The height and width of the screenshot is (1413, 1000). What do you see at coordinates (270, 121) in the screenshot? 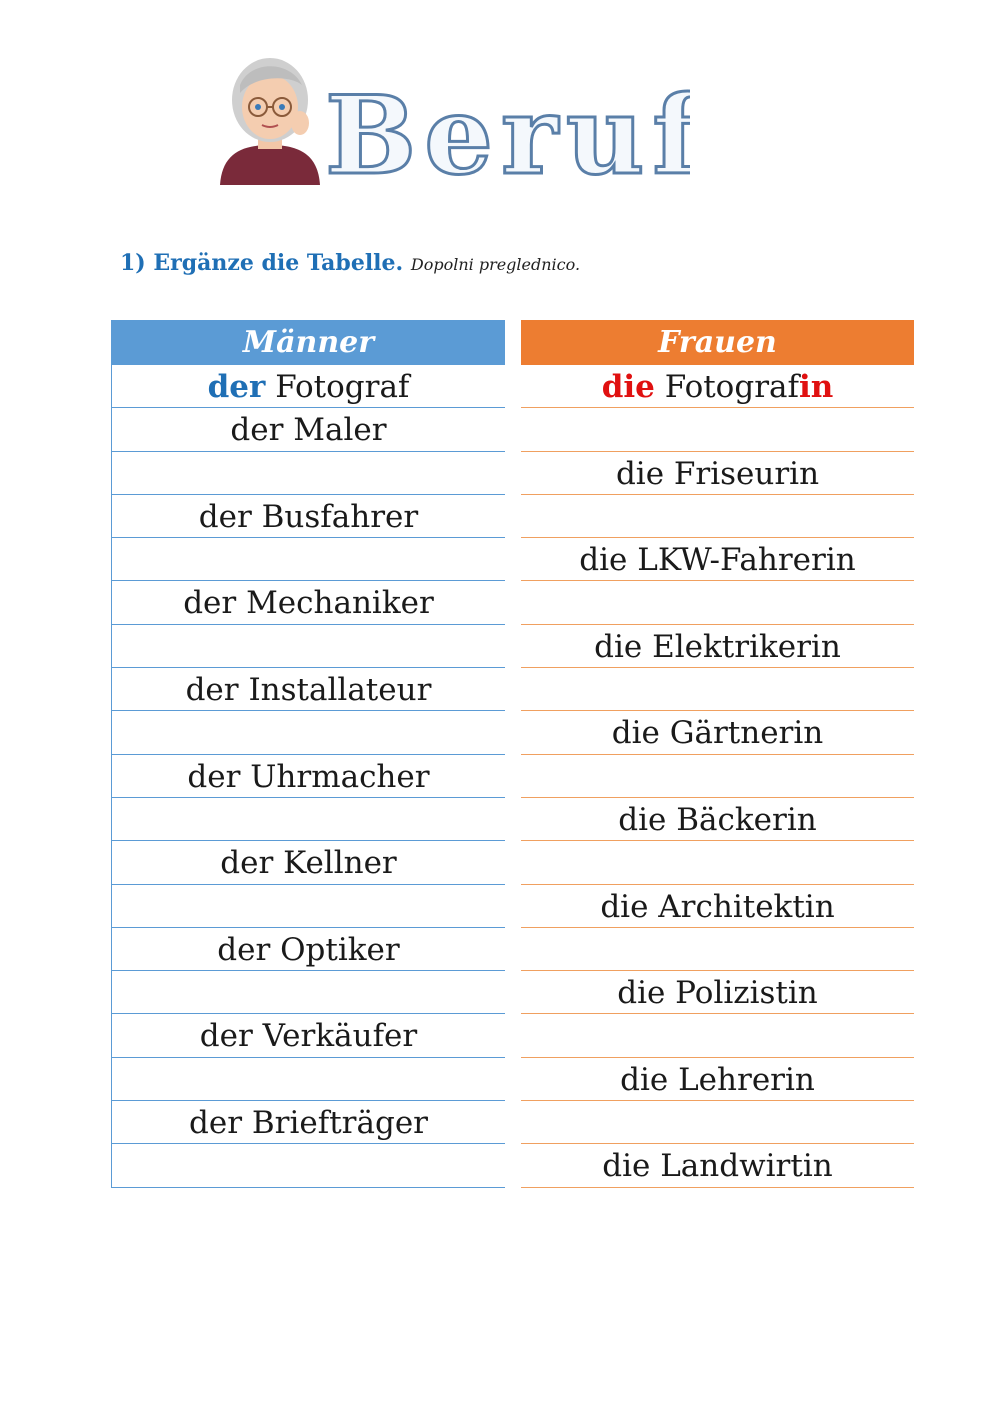
I see `teacher-avatar-icon` at bounding box center [270, 121].